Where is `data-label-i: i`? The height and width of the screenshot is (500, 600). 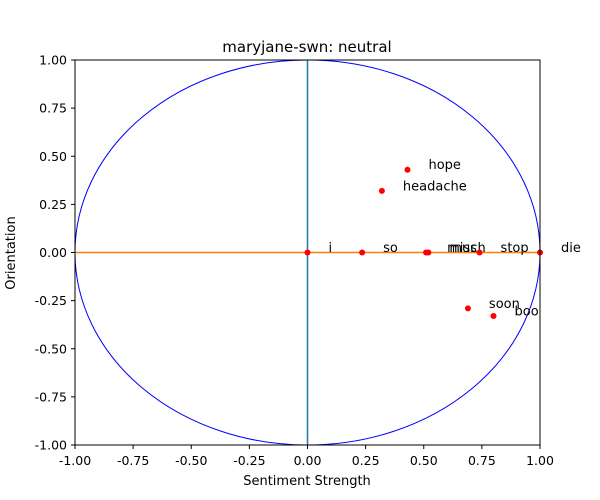
data-label-i: i is located at coordinates (331, 248).